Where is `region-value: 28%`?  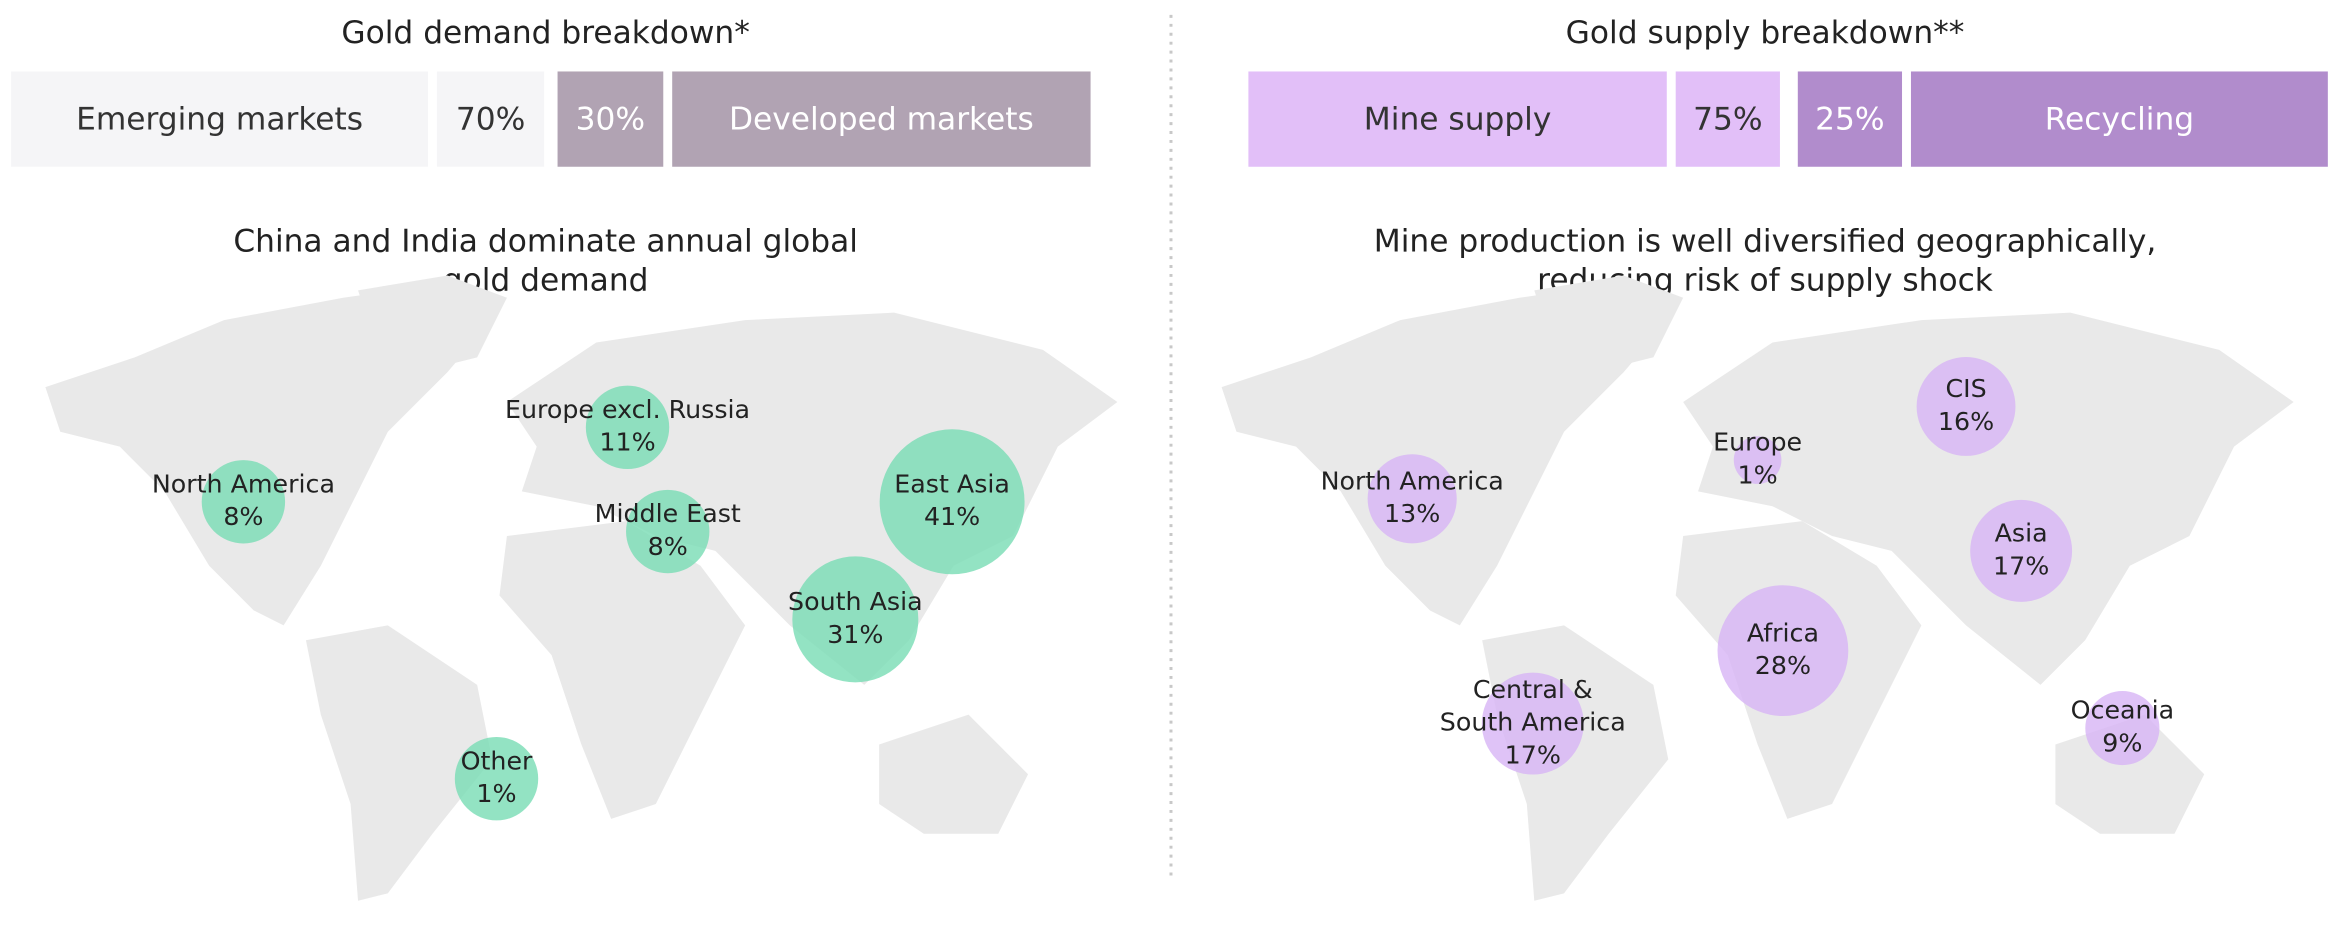 region-value: 28% is located at coordinates (1783, 665).